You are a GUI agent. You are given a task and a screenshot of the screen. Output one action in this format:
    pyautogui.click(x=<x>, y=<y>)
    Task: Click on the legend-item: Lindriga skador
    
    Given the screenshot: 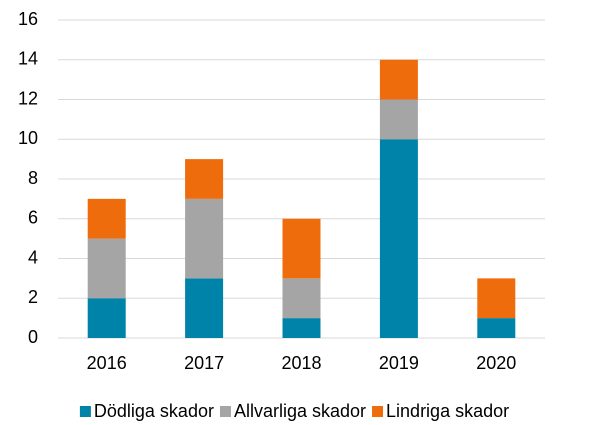 What is the action you would take?
    pyautogui.click(x=440, y=411)
    